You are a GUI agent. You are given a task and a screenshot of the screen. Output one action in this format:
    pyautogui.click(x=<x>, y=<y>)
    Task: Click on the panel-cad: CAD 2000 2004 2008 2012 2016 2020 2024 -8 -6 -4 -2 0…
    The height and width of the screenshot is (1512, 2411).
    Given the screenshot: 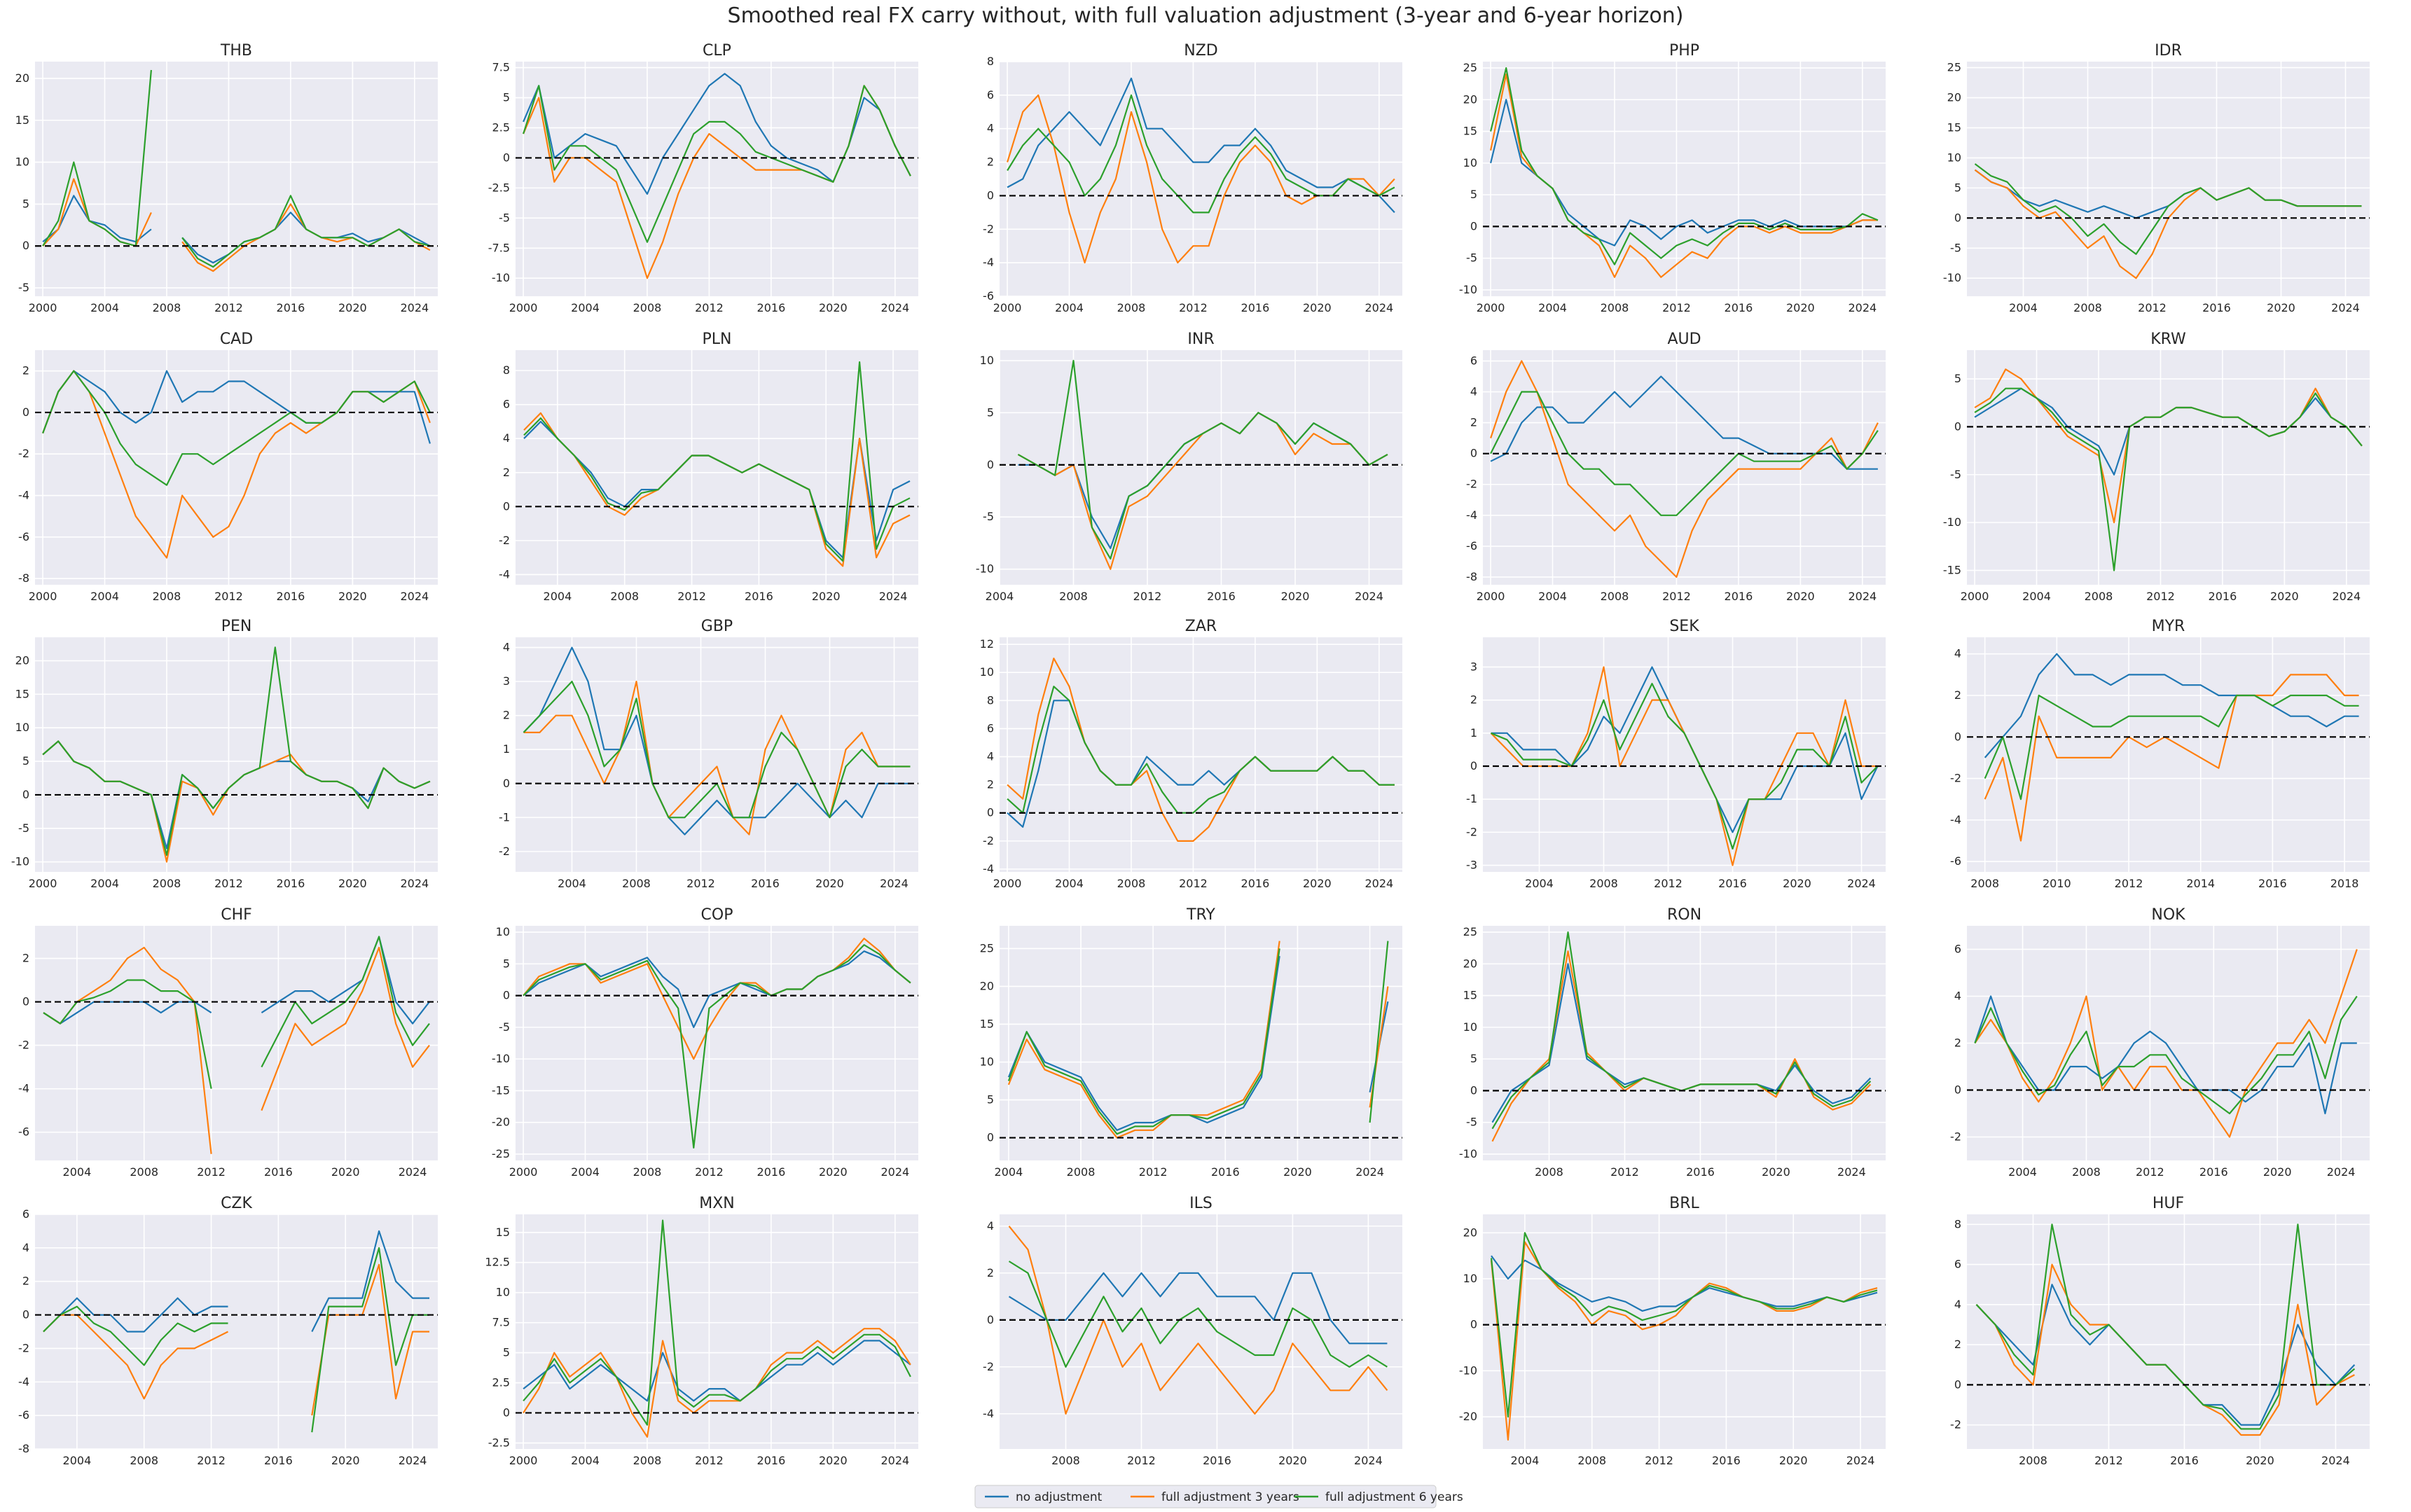 What is the action you would take?
    pyautogui.click(x=228, y=467)
    